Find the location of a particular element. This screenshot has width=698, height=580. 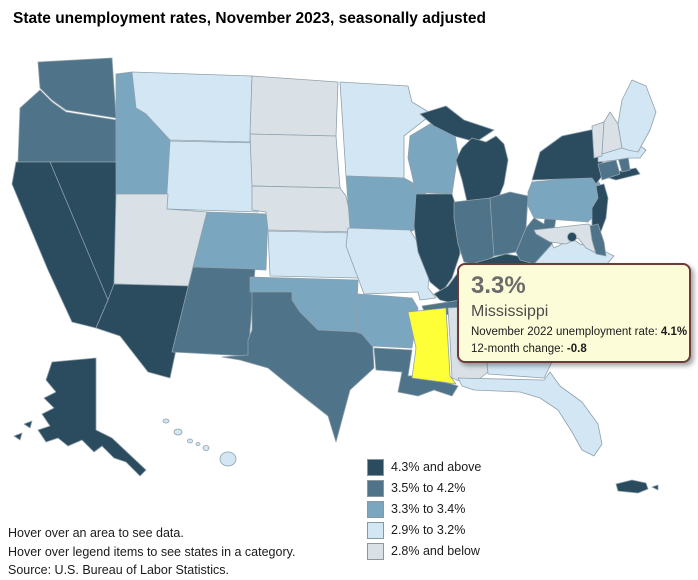

state-fl is located at coordinates (530, 414).